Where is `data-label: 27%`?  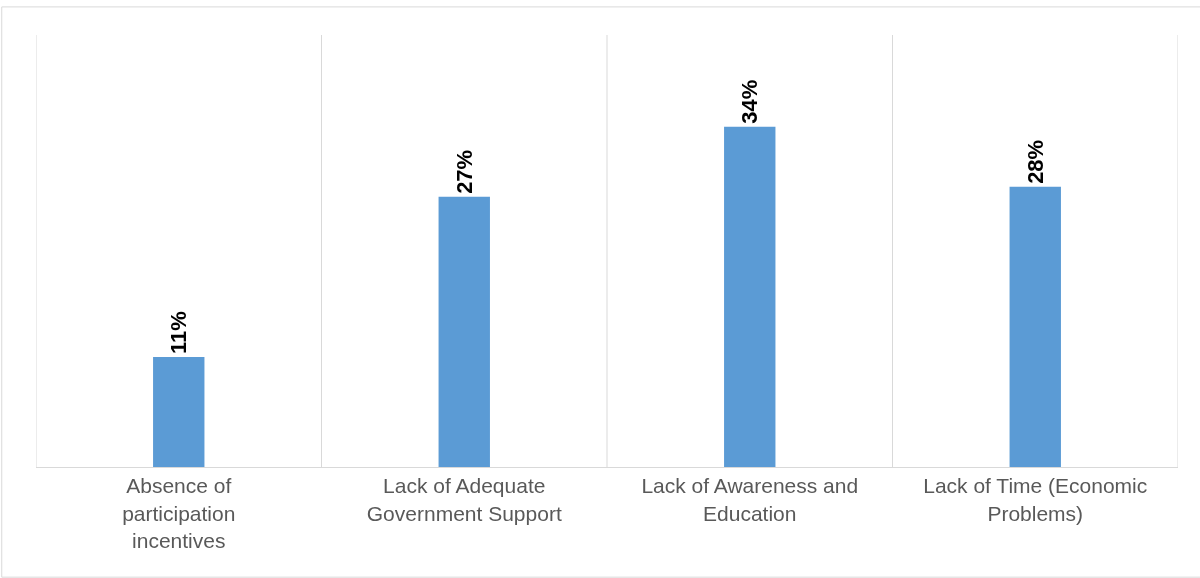
data-label: 27% is located at coordinates (464, 171).